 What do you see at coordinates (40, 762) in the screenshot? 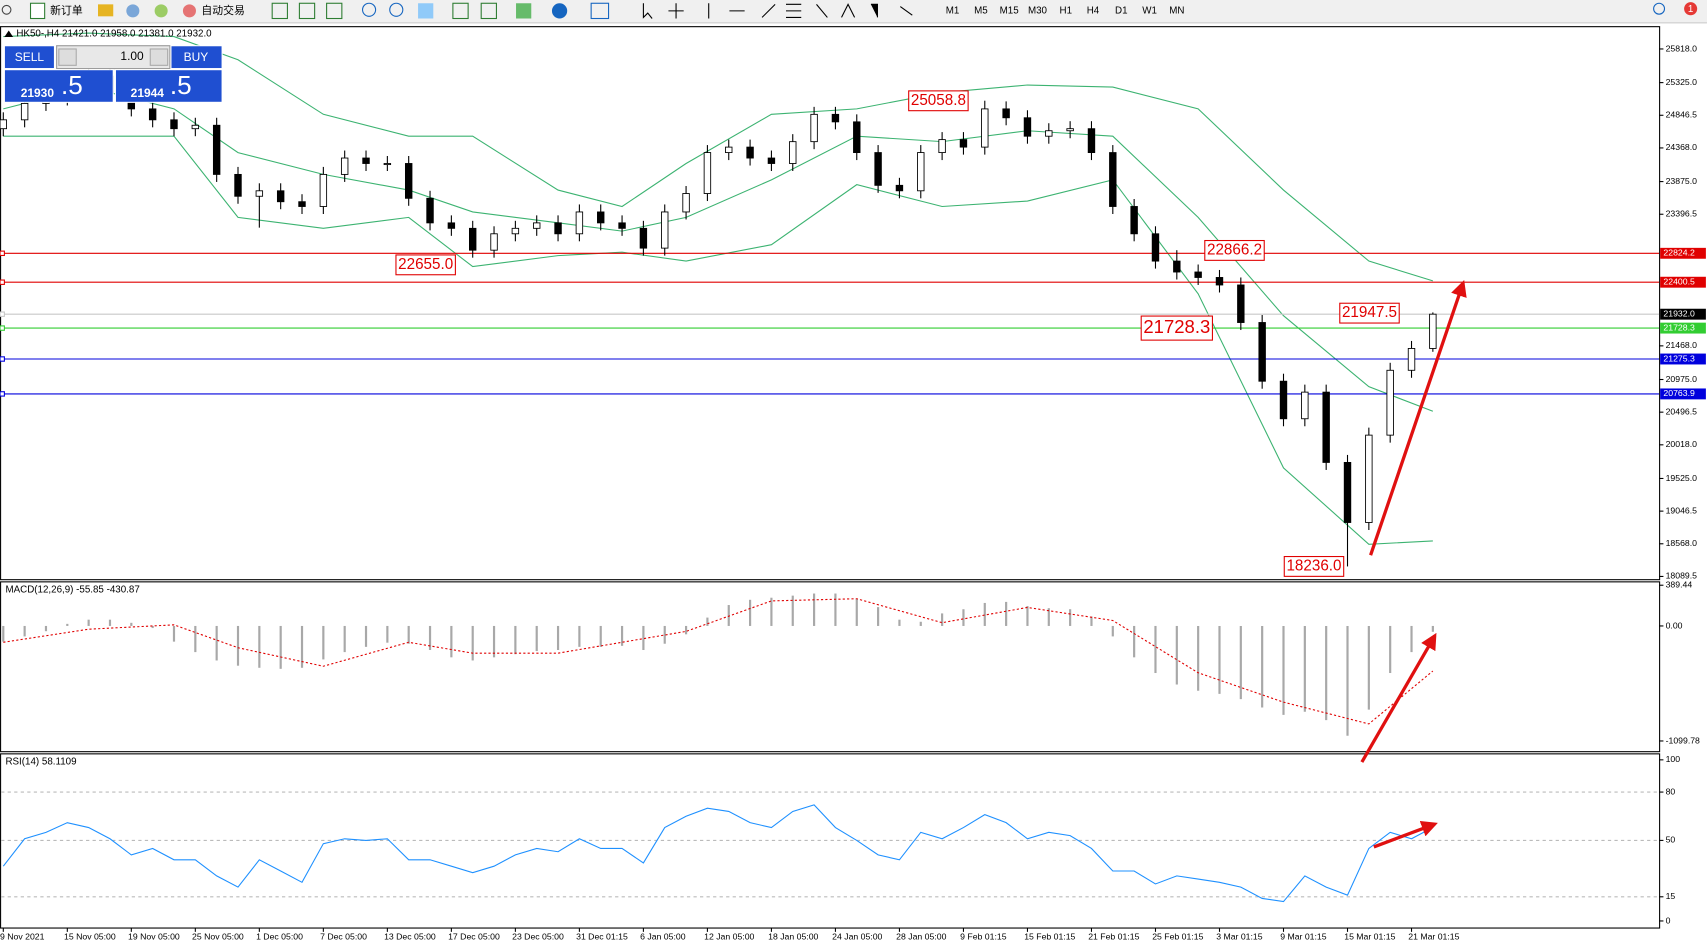
I see `rsi-title: RSI(14) 58.1109` at bounding box center [40, 762].